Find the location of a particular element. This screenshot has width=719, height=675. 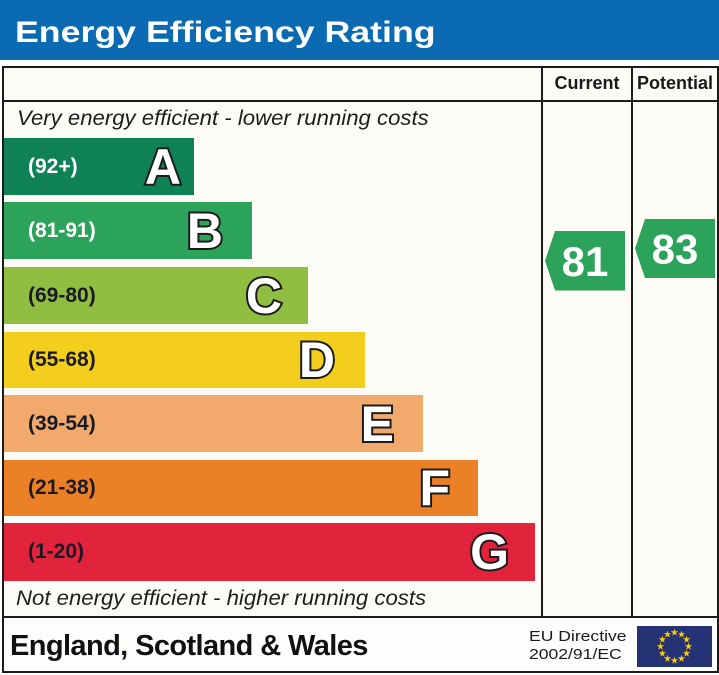

svg-text: 83 is located at coordinates (675, 249).